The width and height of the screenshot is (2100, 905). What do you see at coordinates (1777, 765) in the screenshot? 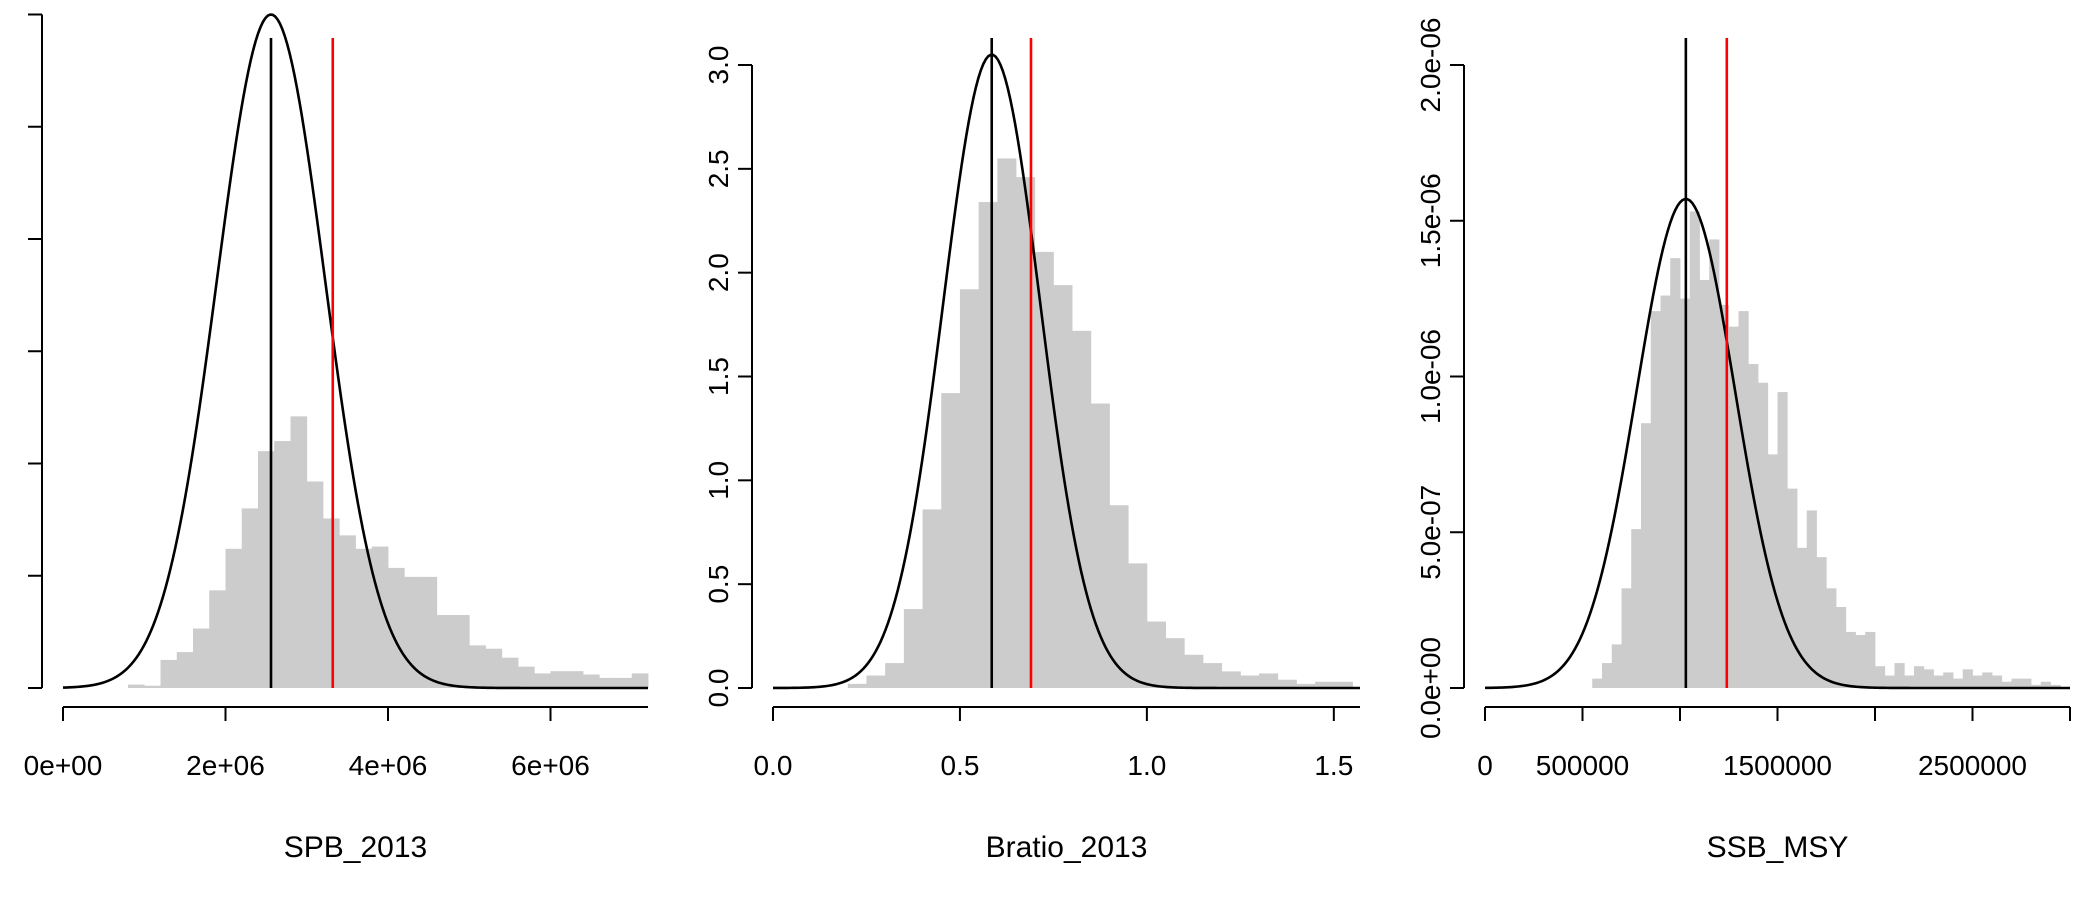
I see `x-tick-label: 1500000` at bounding box center [1777, 765].